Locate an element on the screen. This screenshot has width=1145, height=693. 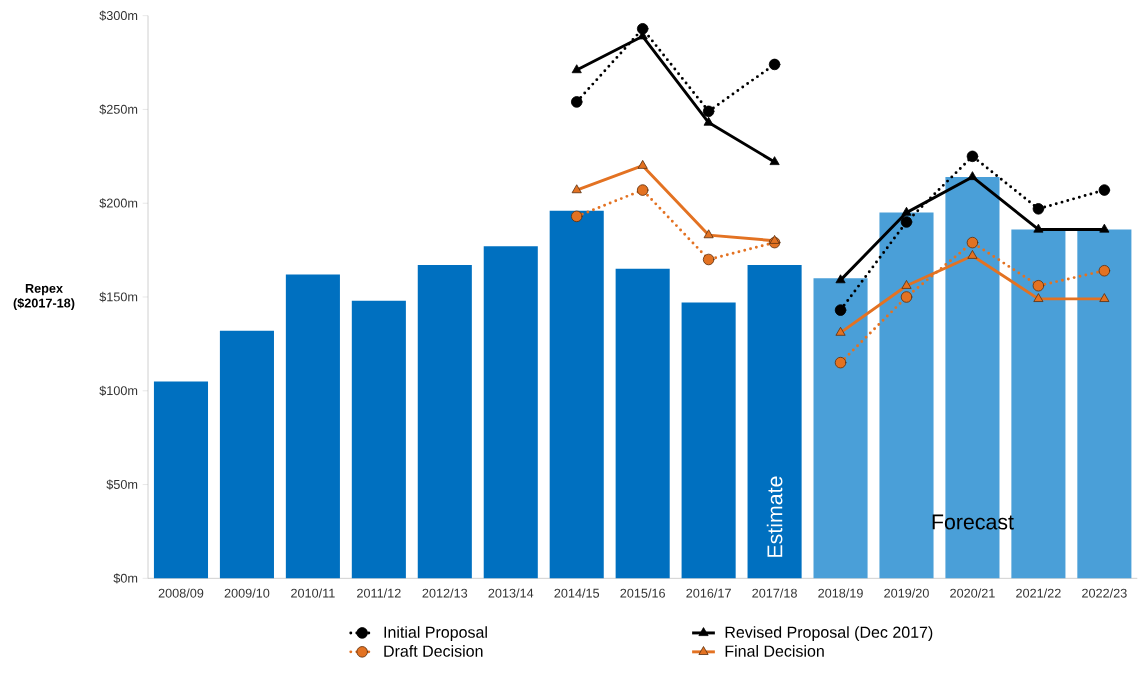
y-tick-label: $100m is located at coordinates (118, 390).